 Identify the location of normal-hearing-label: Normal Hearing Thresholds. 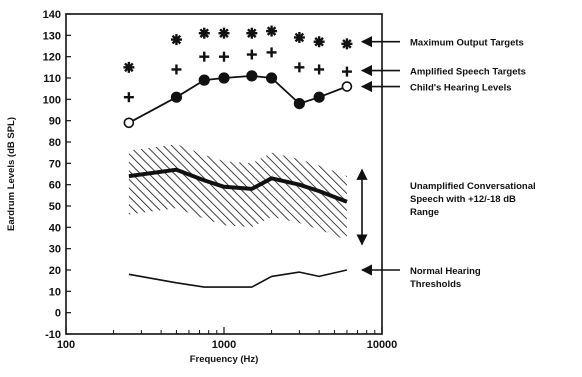
(445, 278).